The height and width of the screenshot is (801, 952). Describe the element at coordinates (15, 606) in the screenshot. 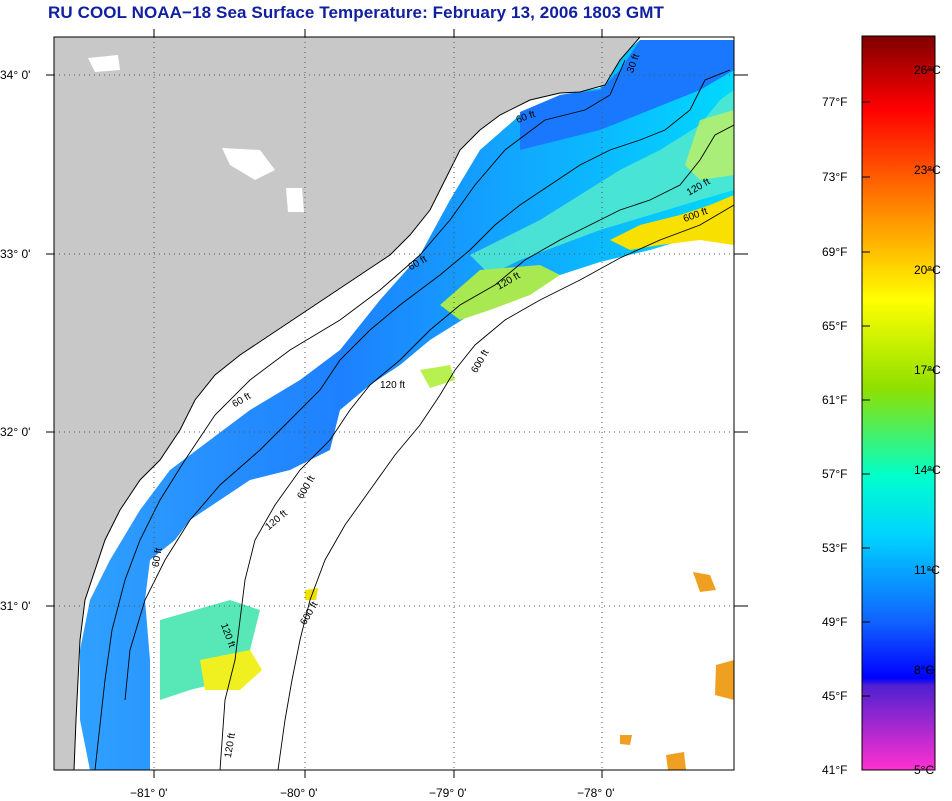

I see `latitude-label: 31° 0'` at that location.